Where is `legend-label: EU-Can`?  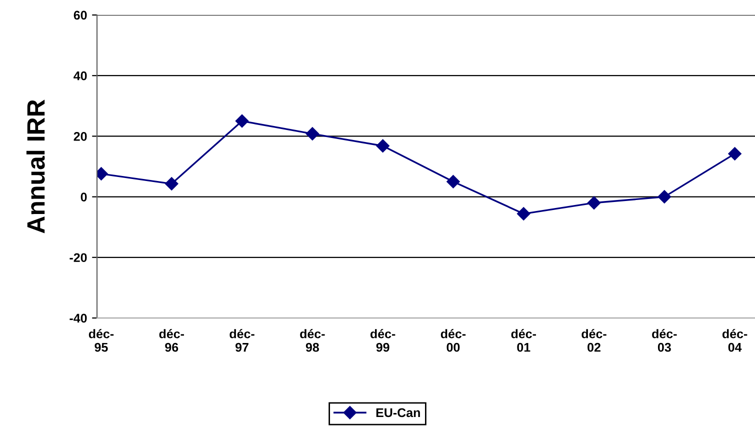 legend-label: EU-Can is located at coordinates (398, 413).